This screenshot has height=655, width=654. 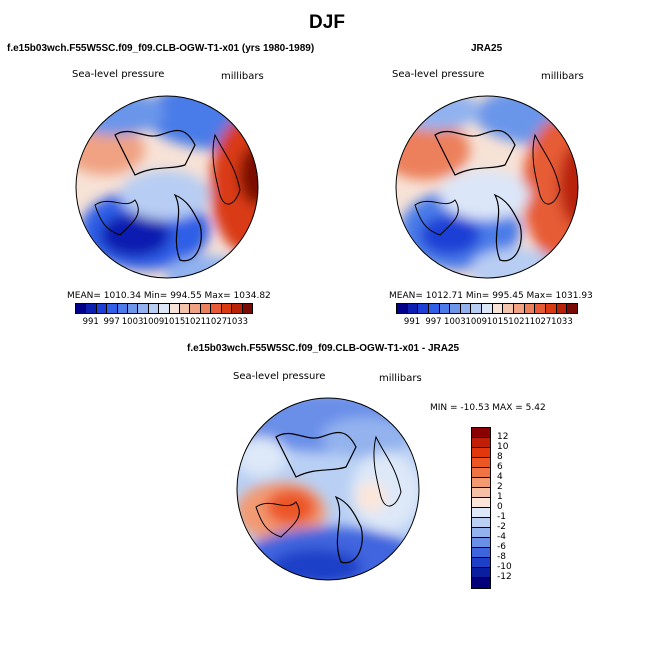 I want to click on model-colorbar-tick-label: 1015, so click(x=174, y=322).